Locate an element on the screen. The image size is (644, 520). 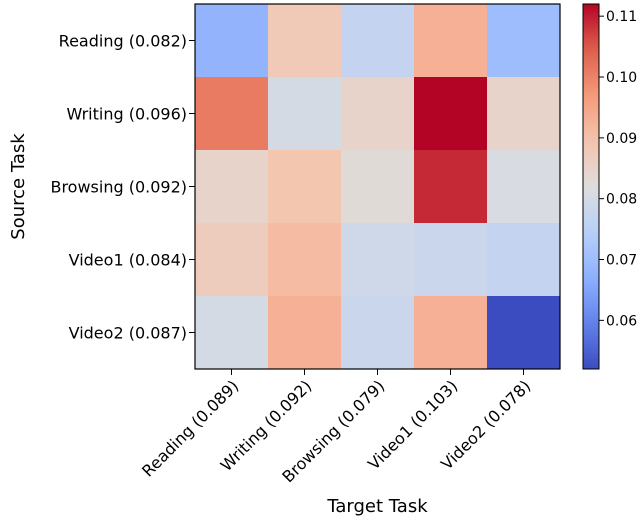
x-axis-label: Target Task is located at coordinates (377, 506).